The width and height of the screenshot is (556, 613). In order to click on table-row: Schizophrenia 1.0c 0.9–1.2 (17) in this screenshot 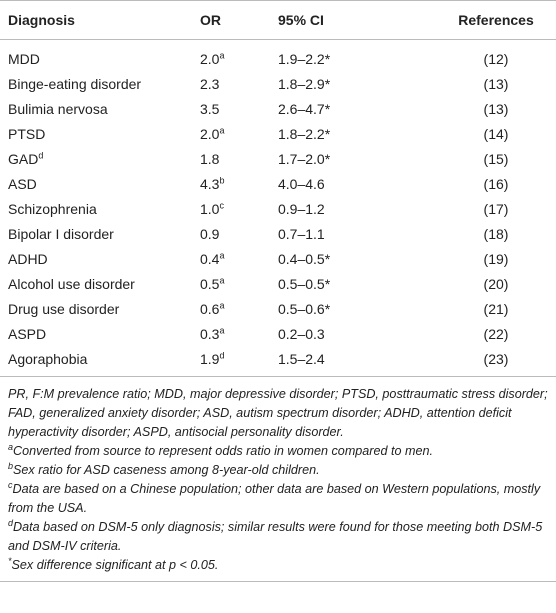, I will do `click(278, 208)`.